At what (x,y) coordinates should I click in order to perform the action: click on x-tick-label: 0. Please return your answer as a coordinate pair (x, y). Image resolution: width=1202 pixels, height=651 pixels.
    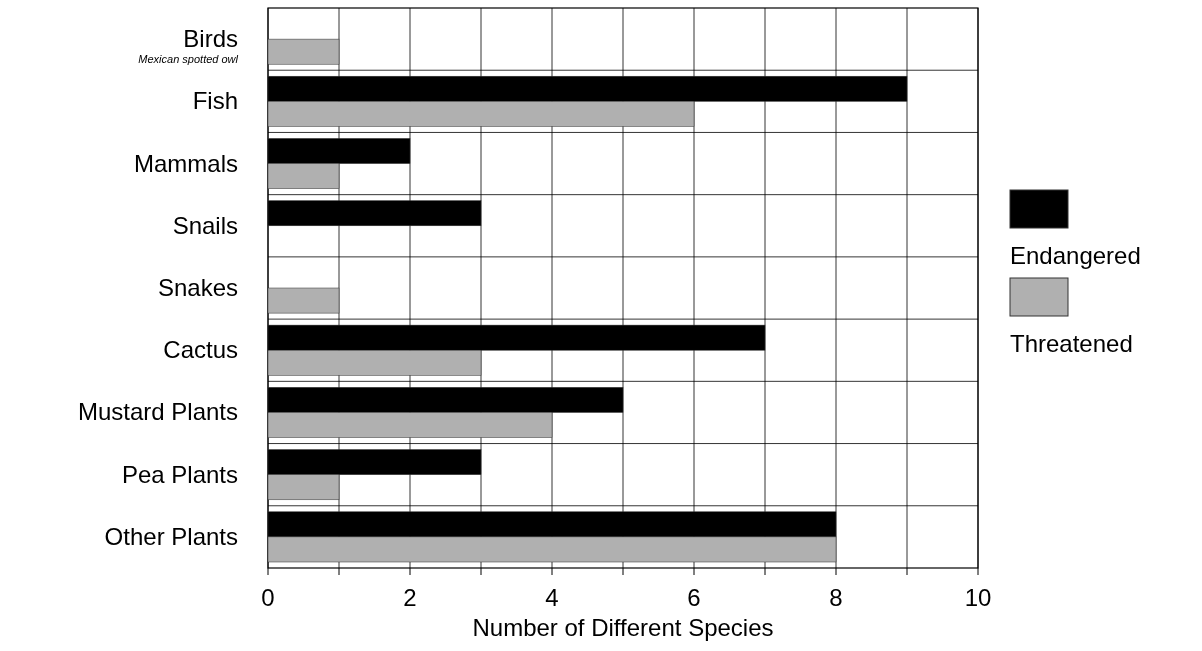
    Looking at the image, I should click on (268, 597).